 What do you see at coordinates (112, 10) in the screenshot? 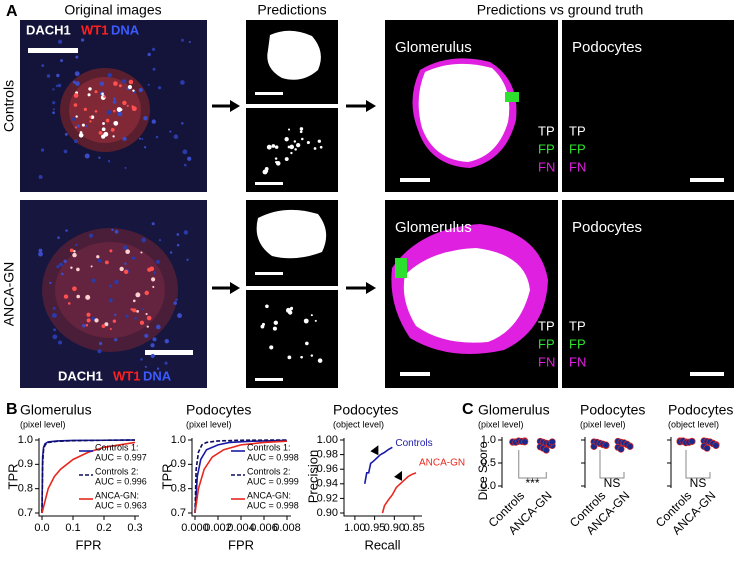
I see `column-title: Original images` at bounding box center [112, 10].